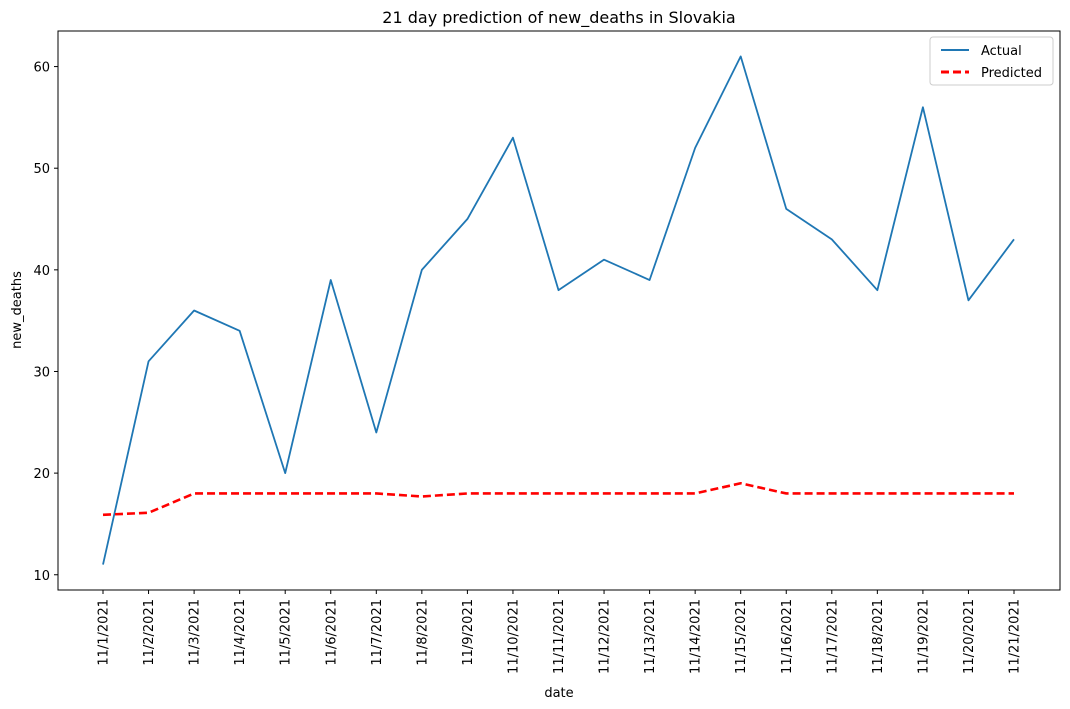  I want to click on x-tick-label: 11/3/2021, so click(195, 632).